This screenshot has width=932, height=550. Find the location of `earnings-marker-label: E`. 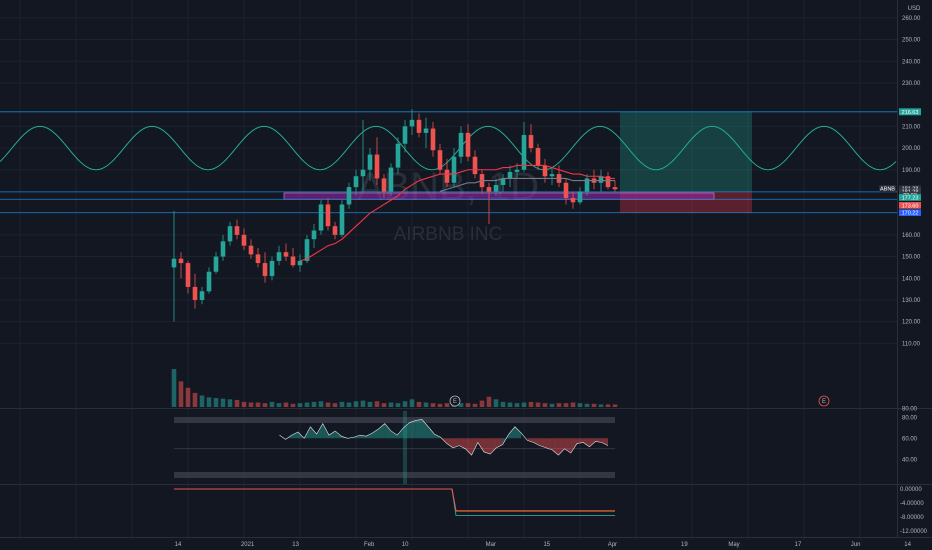

earnings-marker-label: E is located at coordinates (824, 402).